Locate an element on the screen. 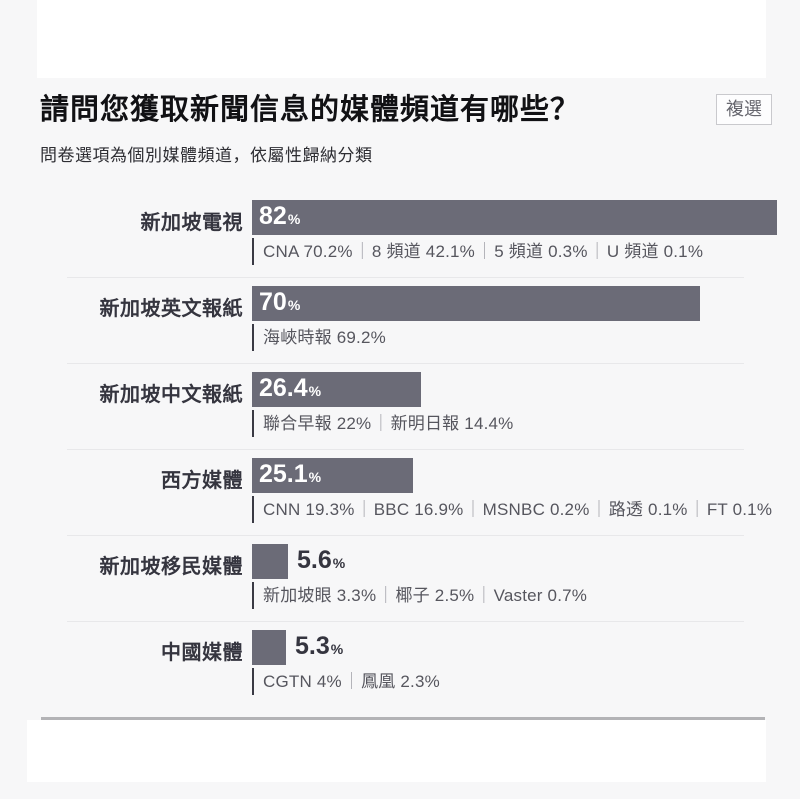 This screenshot has width=800, height=799. chart-header: 請問您獲取新聞信息的媒體頻道有哪些？ 複選 is located at coordinates (406, 110).